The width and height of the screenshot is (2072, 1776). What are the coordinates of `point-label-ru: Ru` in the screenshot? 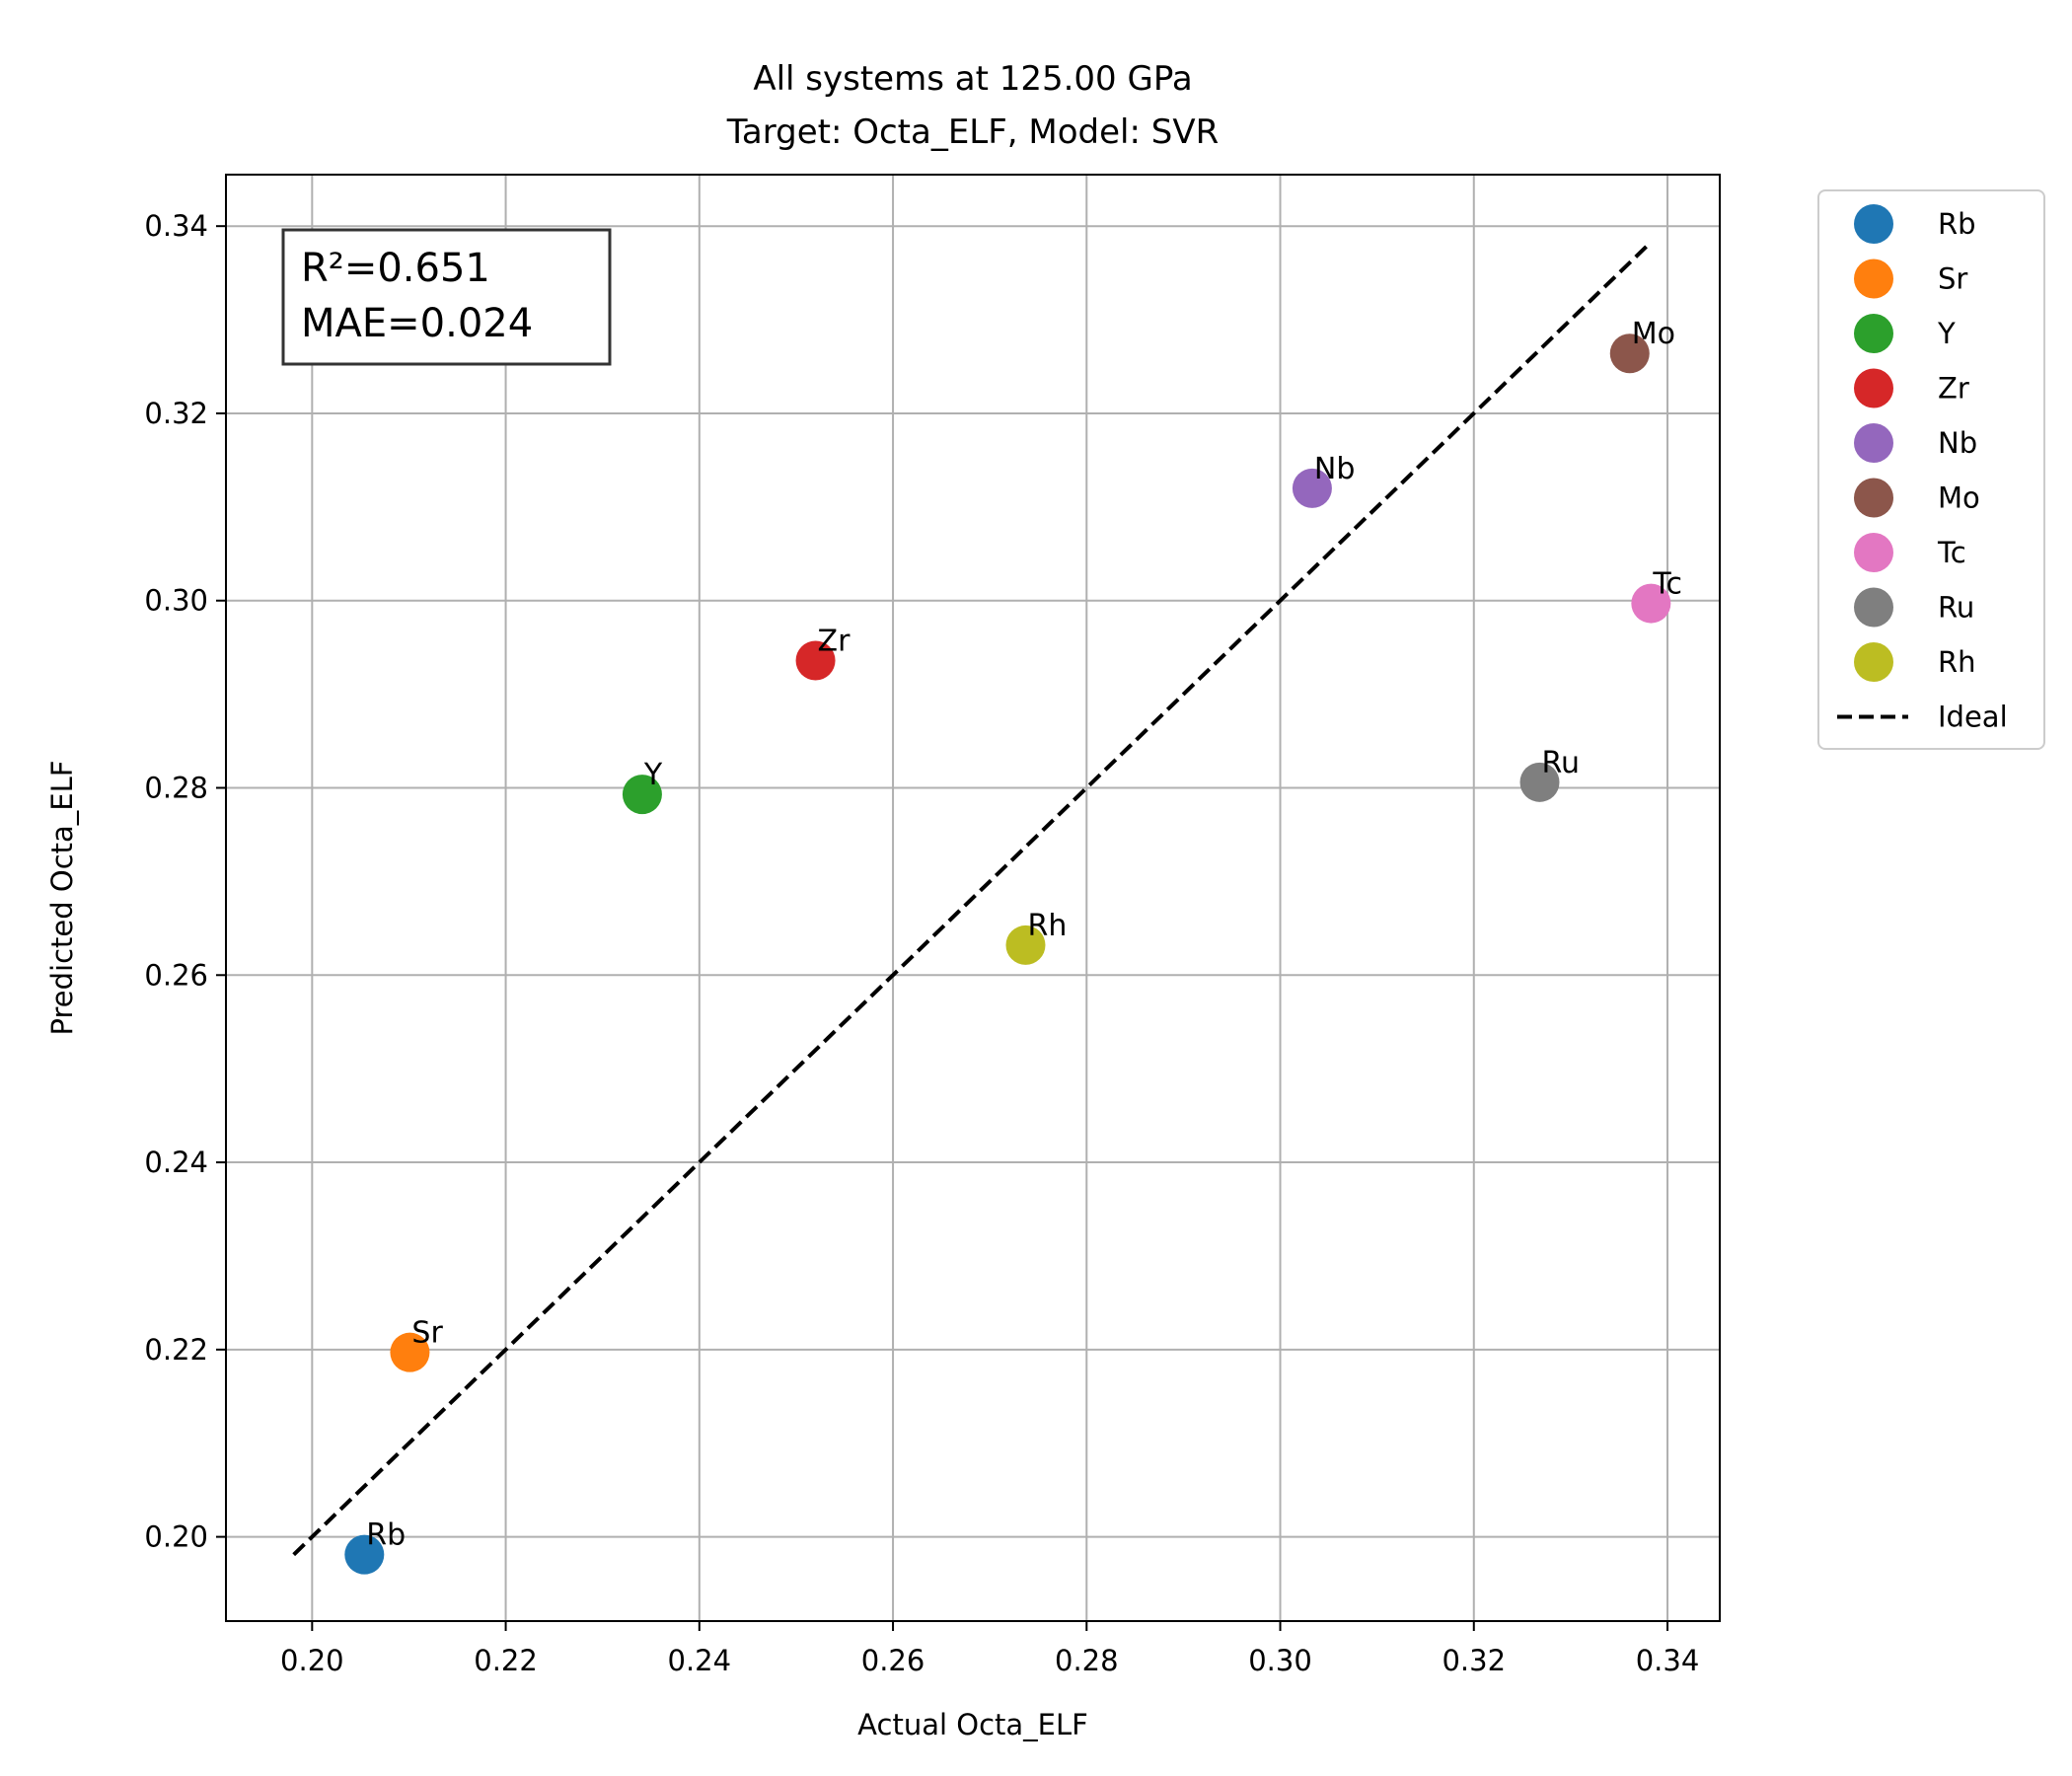 It's located at (1561, 763).